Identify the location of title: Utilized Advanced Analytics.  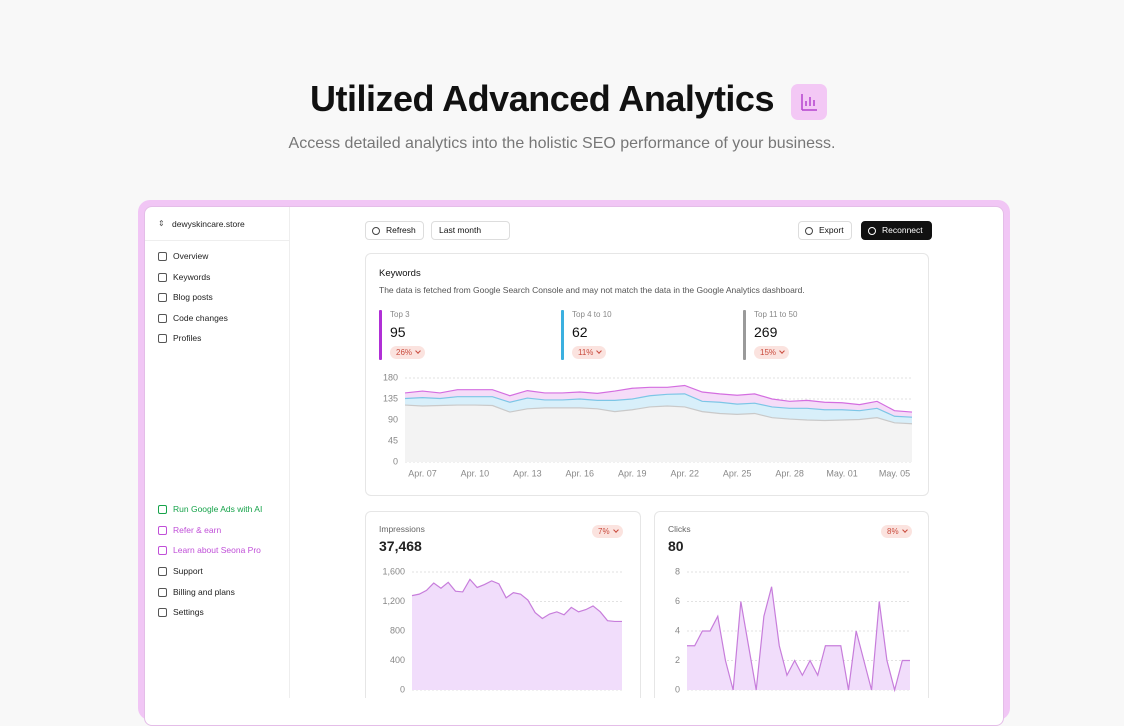
(542, 98).